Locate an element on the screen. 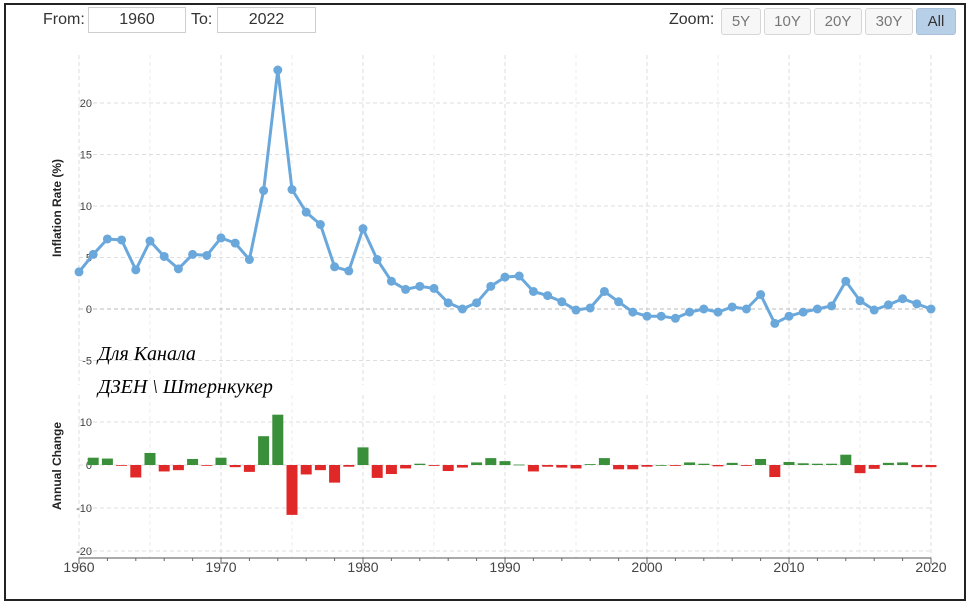 The height and width of the screenshot is (610, 974). from-date-input: 1960 is located at coordinates (137, 20).